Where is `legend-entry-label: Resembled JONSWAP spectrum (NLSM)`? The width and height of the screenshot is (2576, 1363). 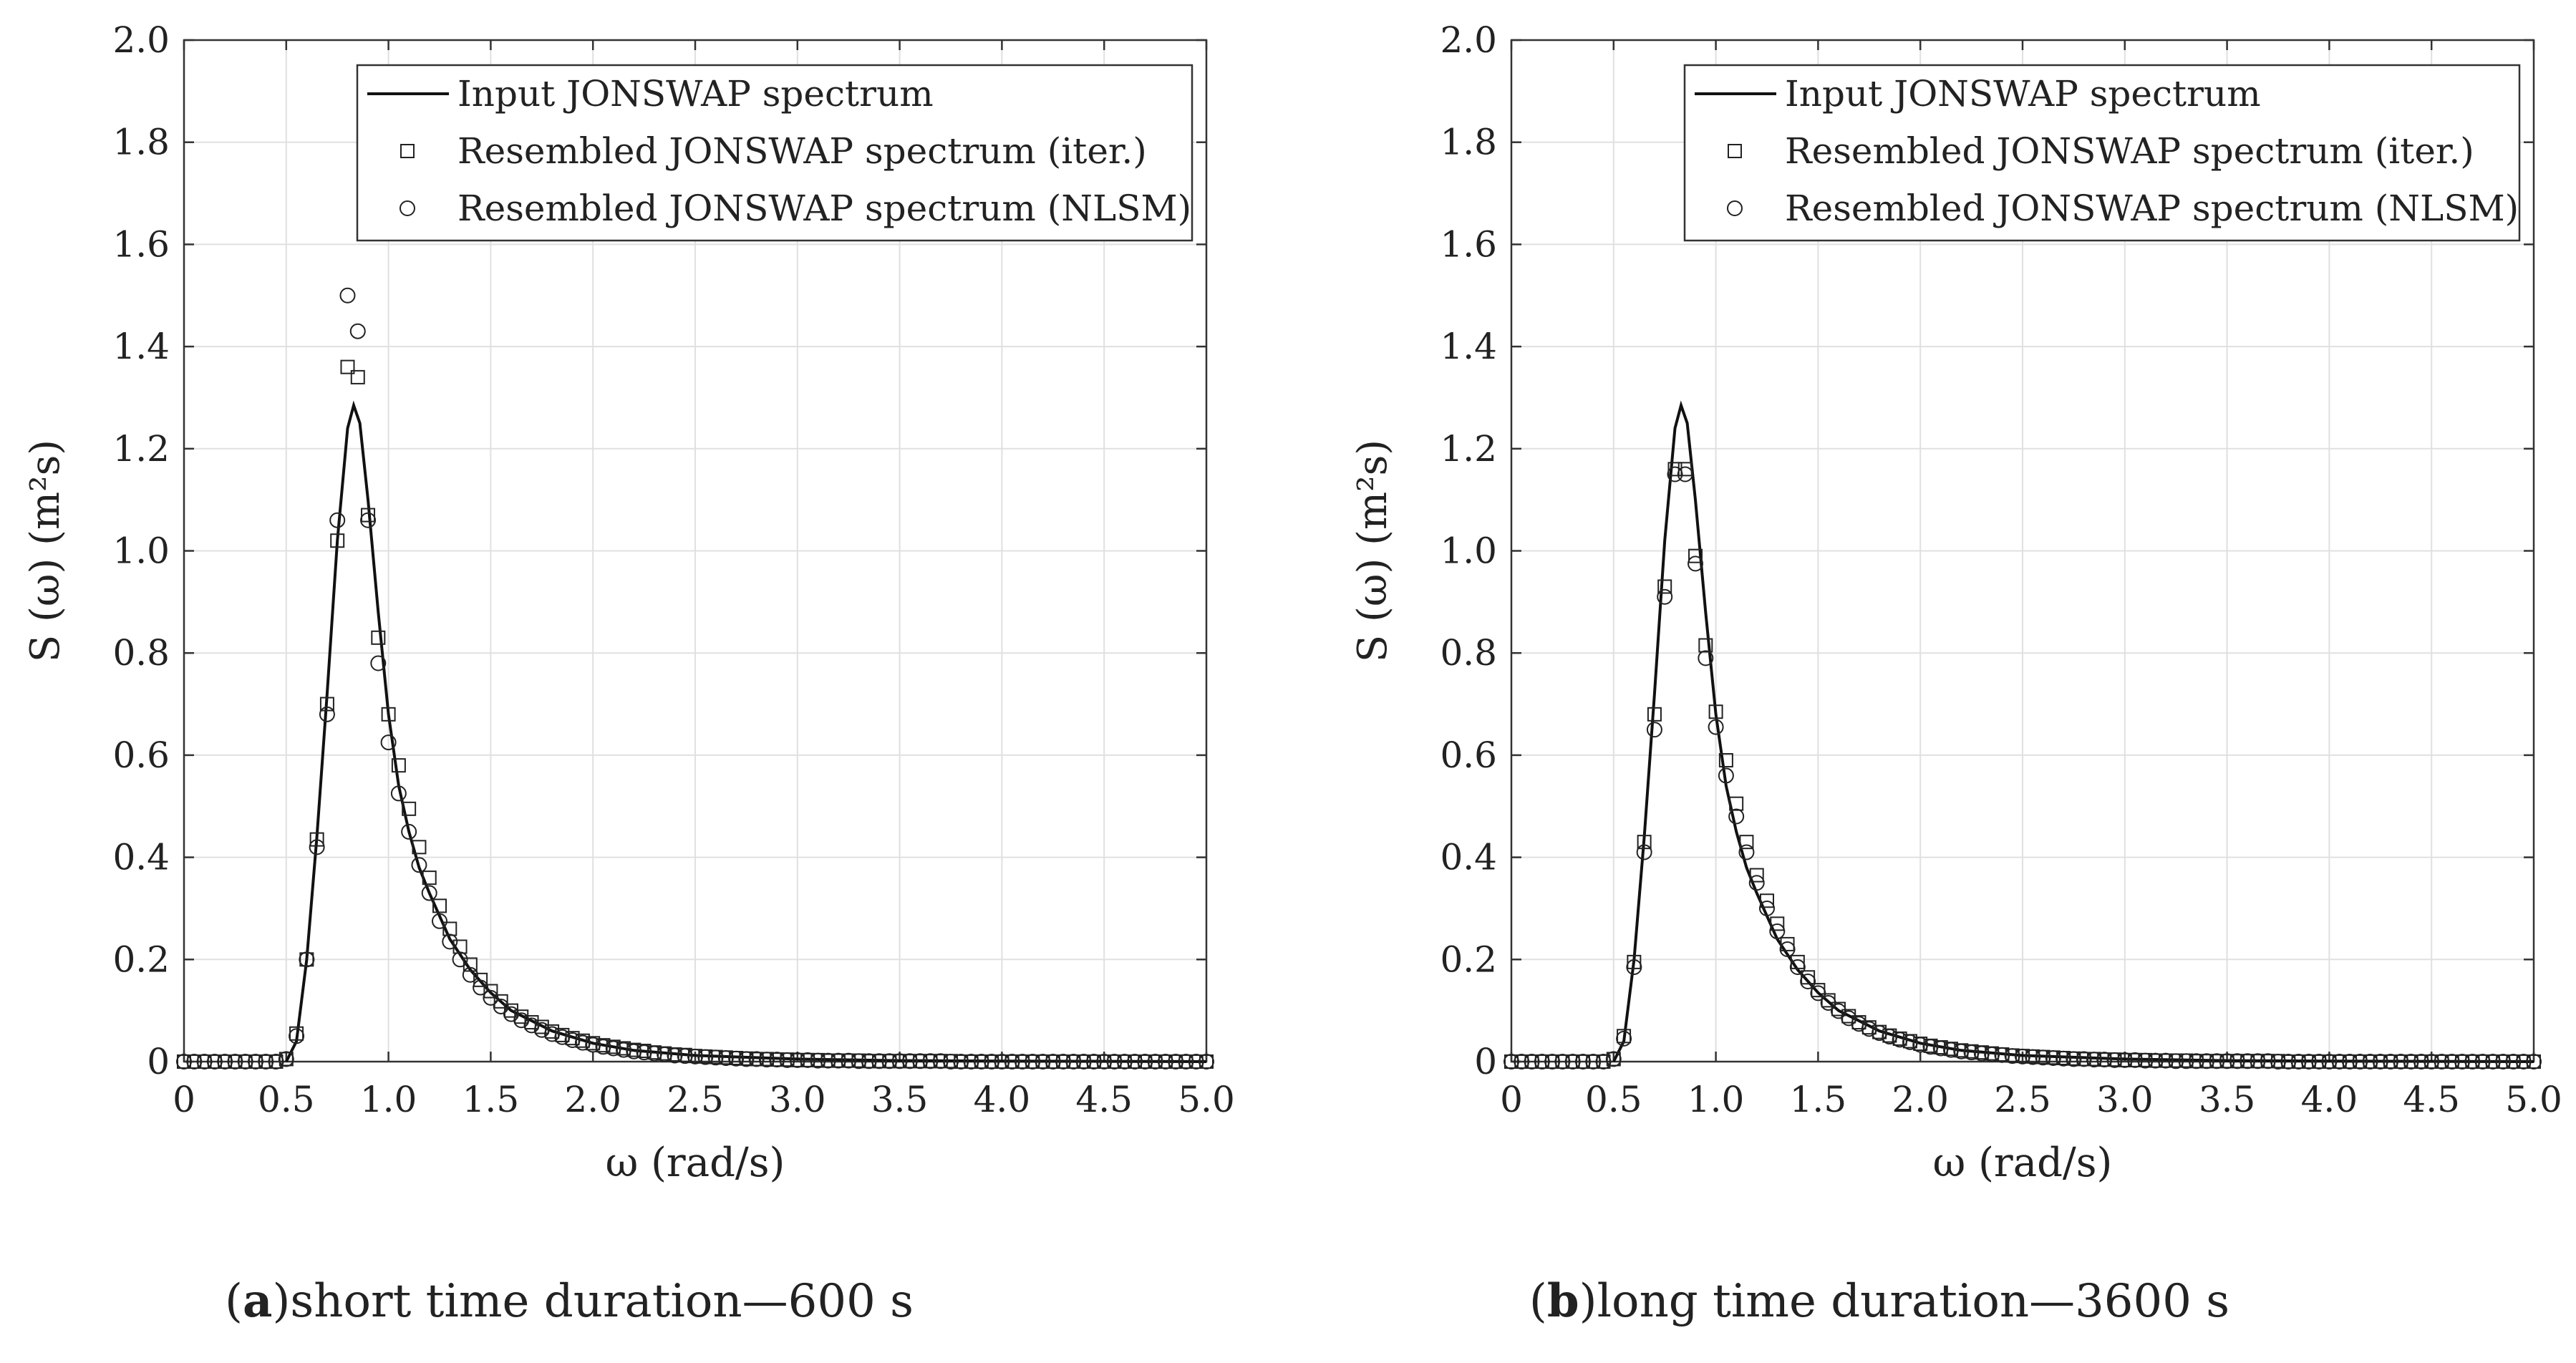 legend-entry-label: Resembled JONSWAP spectrum (NLSM) is located at coordinates (2152, 208).